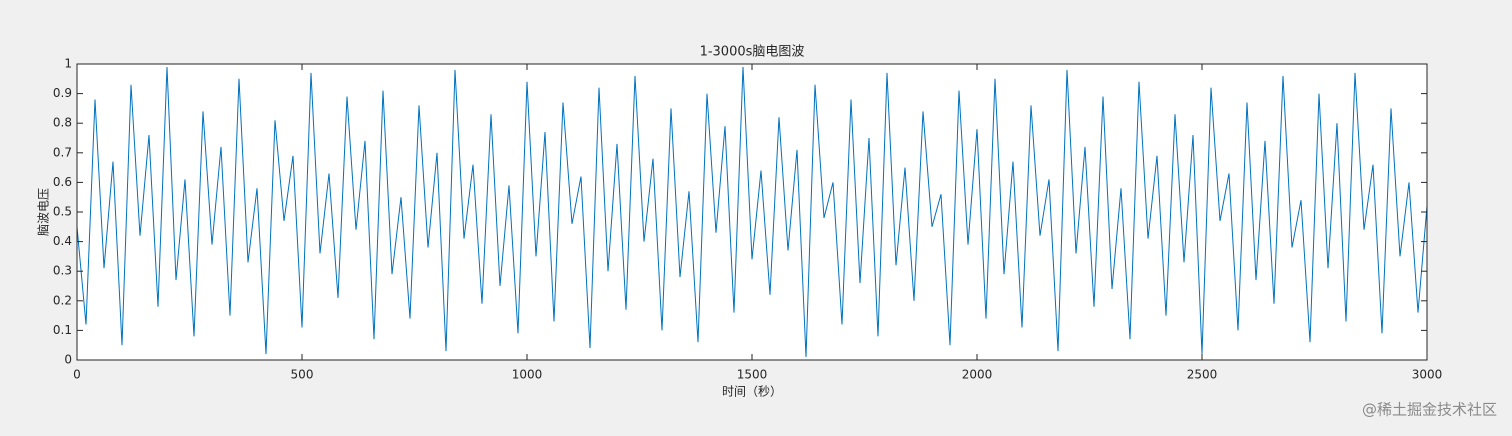 Image resolution: width=1512 pixels, height=436 pixels. What do you see at coordinates (752, 375) in the screenshot?
I see `x-tick-label: 1500` at bounding box center [752, 375].